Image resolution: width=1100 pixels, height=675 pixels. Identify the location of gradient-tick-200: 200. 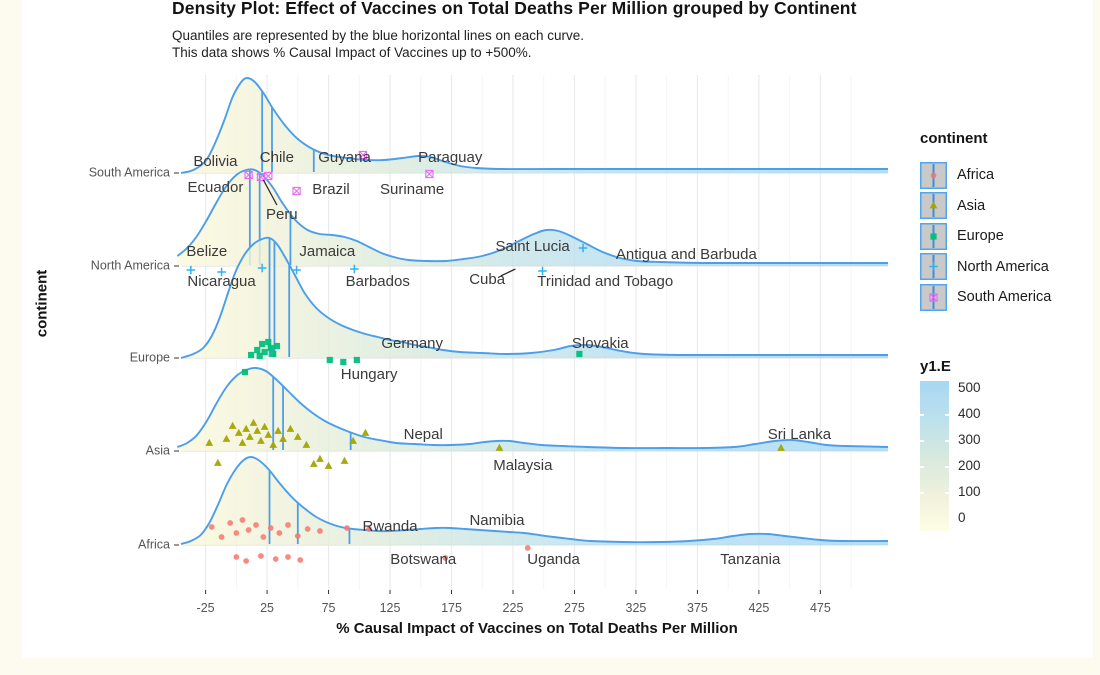
(969, 465).